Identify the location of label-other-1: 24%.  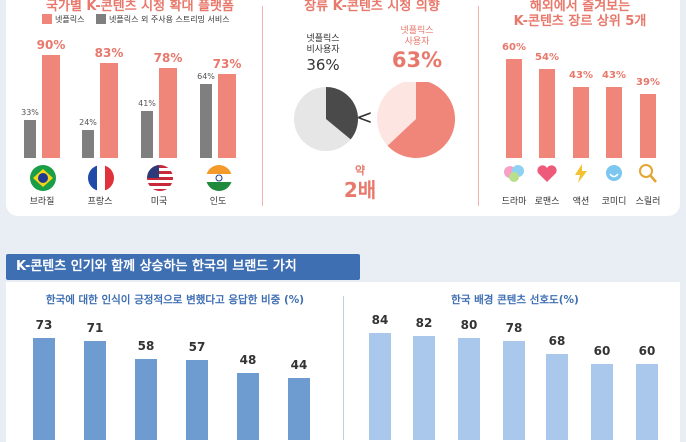
(88, 123).